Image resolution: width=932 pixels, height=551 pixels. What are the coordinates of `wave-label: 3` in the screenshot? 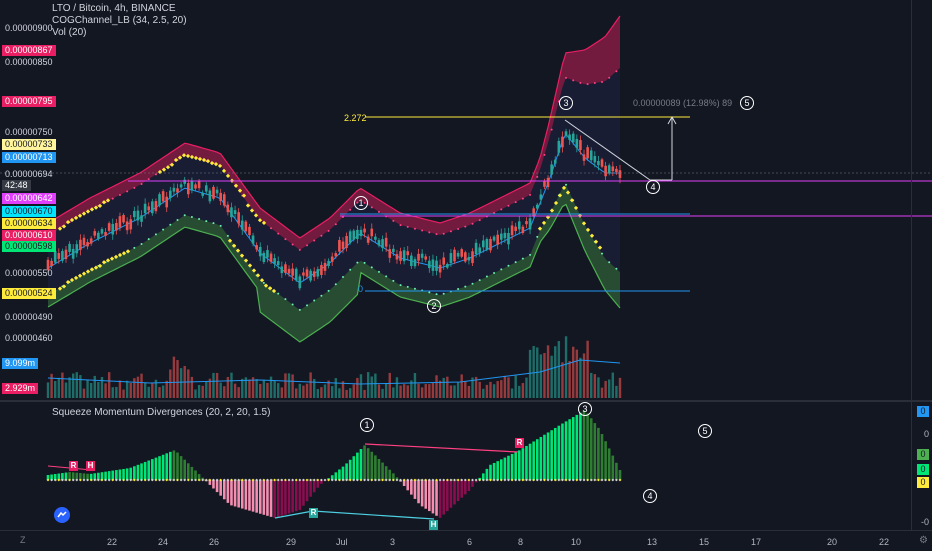 It's located at (566, 103).